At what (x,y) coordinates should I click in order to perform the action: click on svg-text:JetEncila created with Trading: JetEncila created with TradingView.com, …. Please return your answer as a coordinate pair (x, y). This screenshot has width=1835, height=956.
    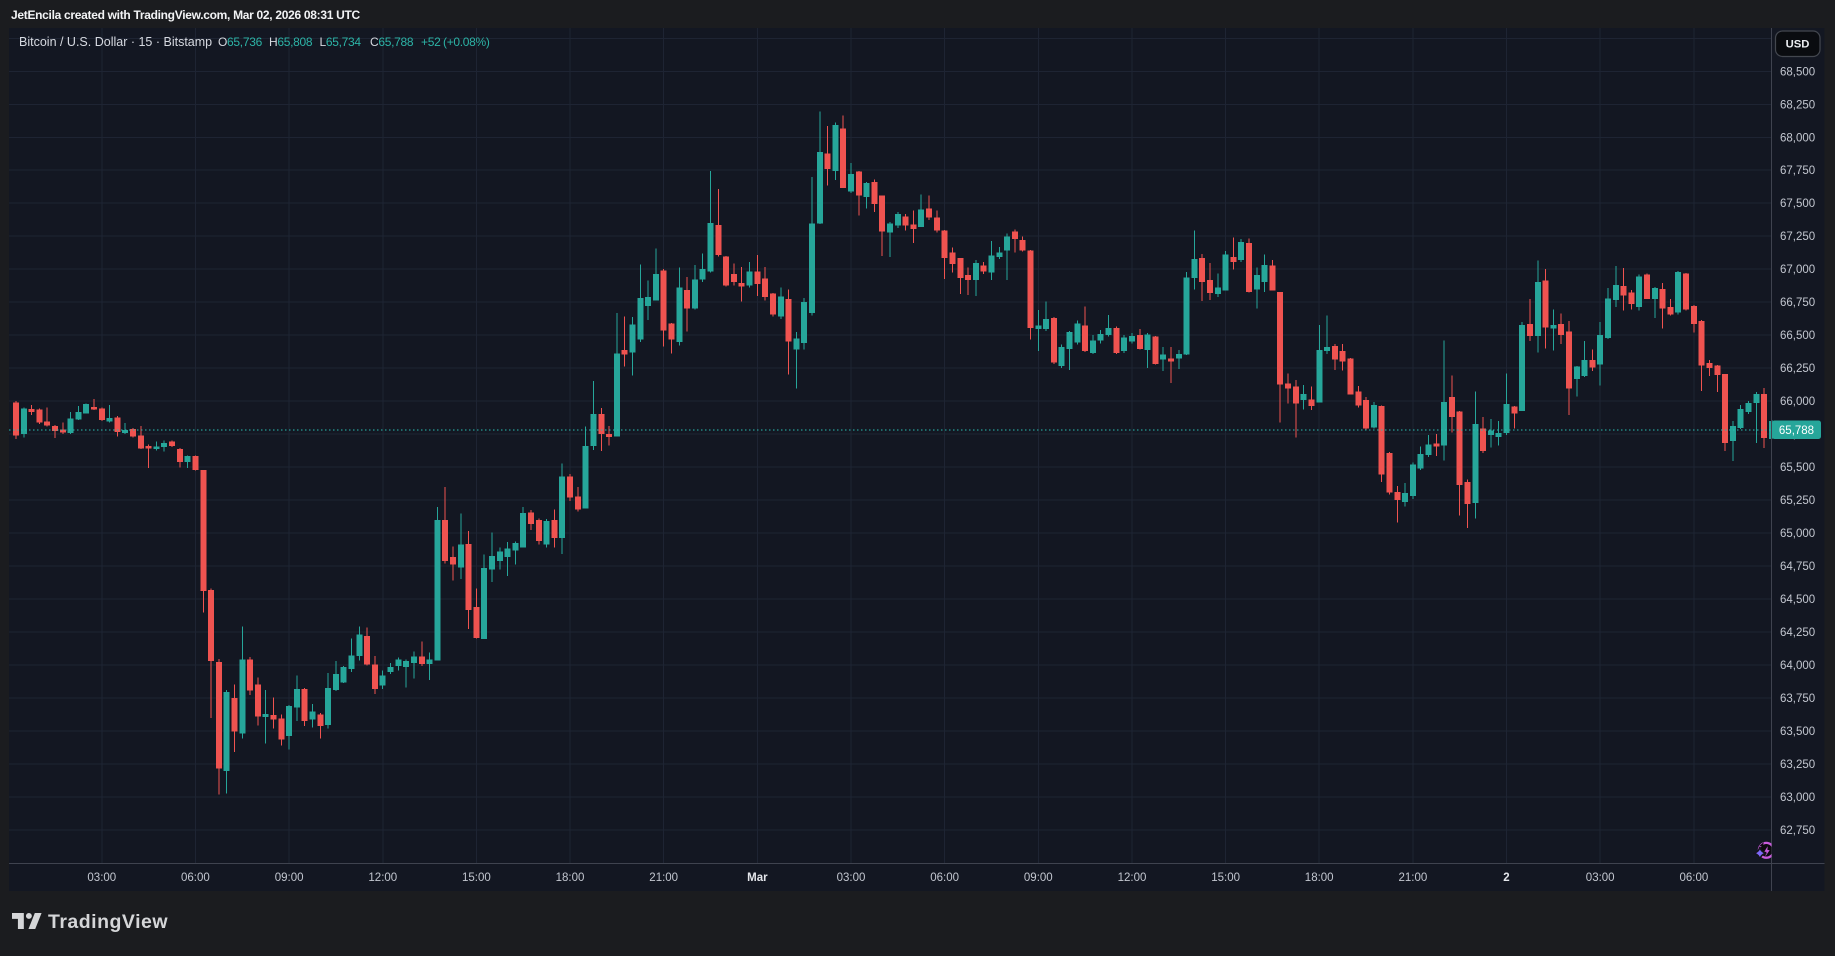
    Looking at the image, I should click on (186, 15).